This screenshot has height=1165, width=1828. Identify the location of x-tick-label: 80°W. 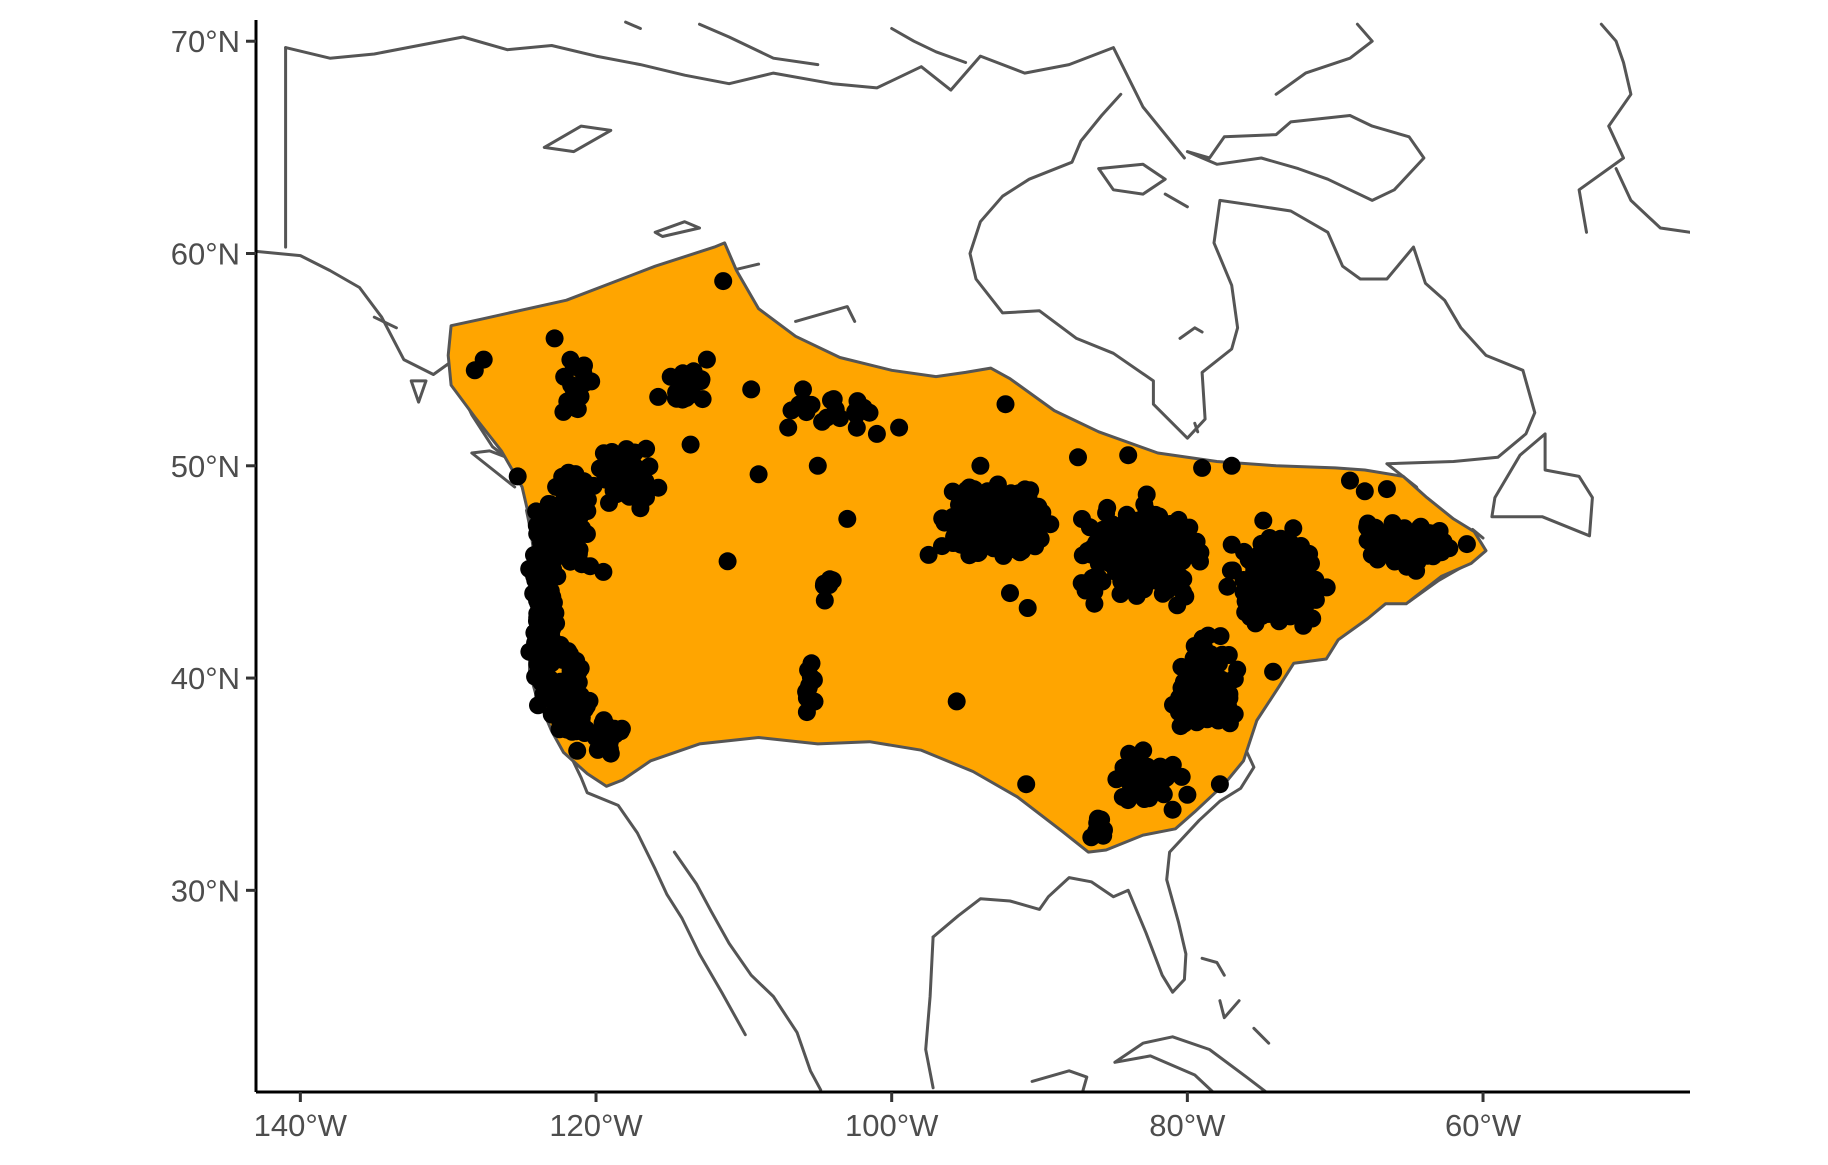
(1187, 1125).